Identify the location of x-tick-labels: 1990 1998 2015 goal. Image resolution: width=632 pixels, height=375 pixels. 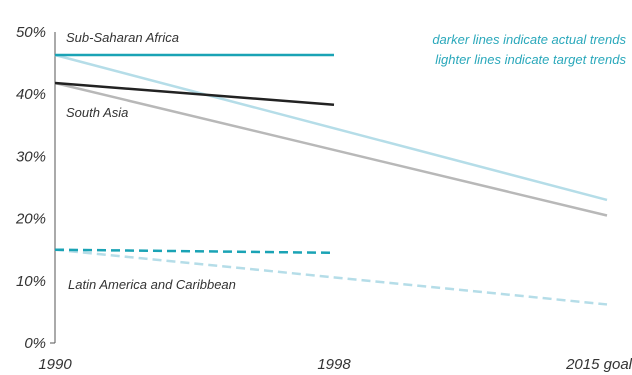
(335, 364).